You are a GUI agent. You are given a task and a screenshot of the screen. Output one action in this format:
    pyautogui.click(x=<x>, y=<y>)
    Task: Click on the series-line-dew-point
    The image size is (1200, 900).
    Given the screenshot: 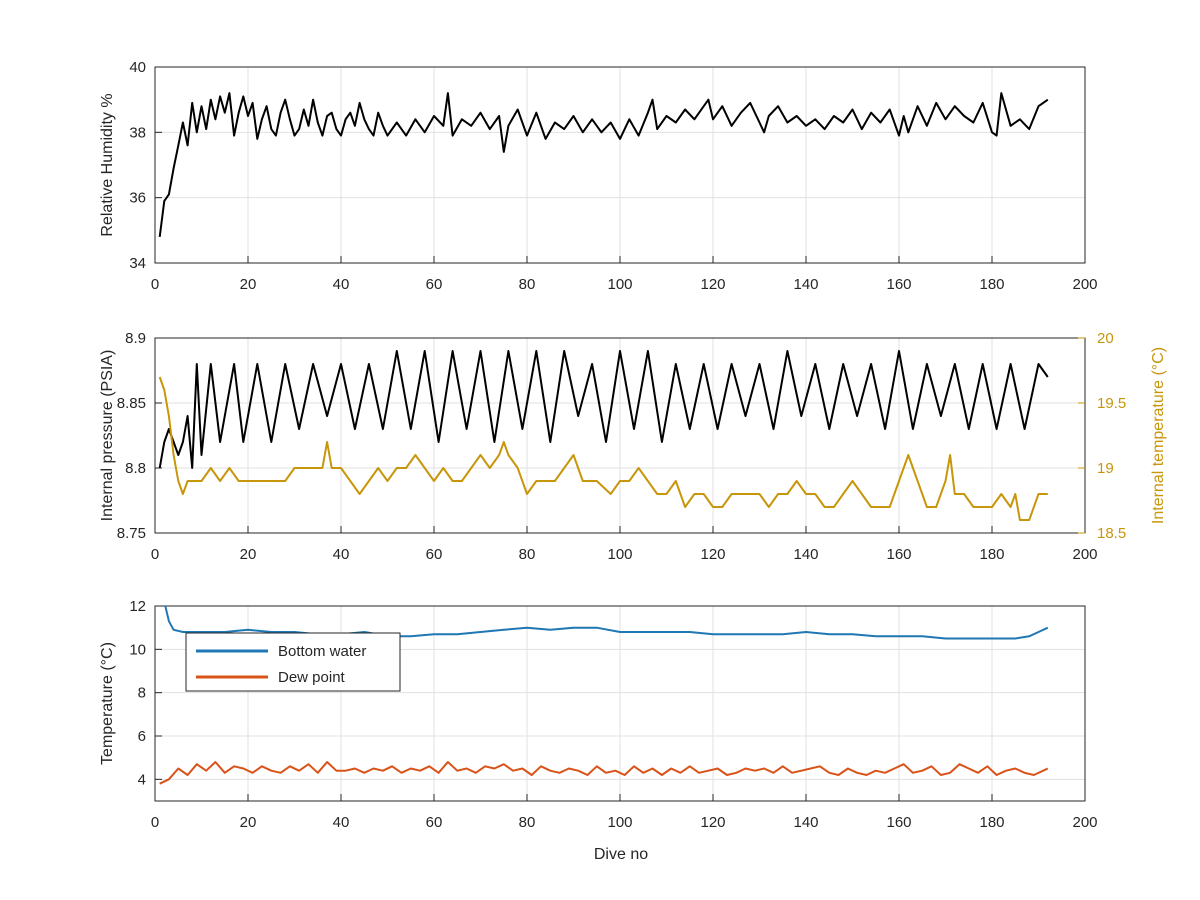 What is the action you would take?
    pyautogui.click(x=604, y=773)
    